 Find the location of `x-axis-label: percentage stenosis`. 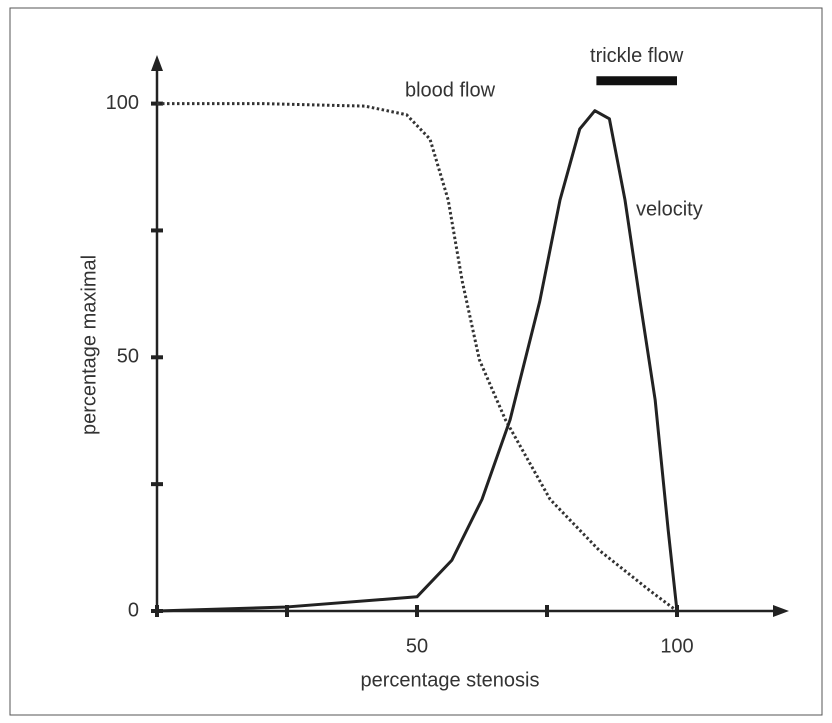

x-axis-label: percentage stenosis is located at coordinates (449, 680).